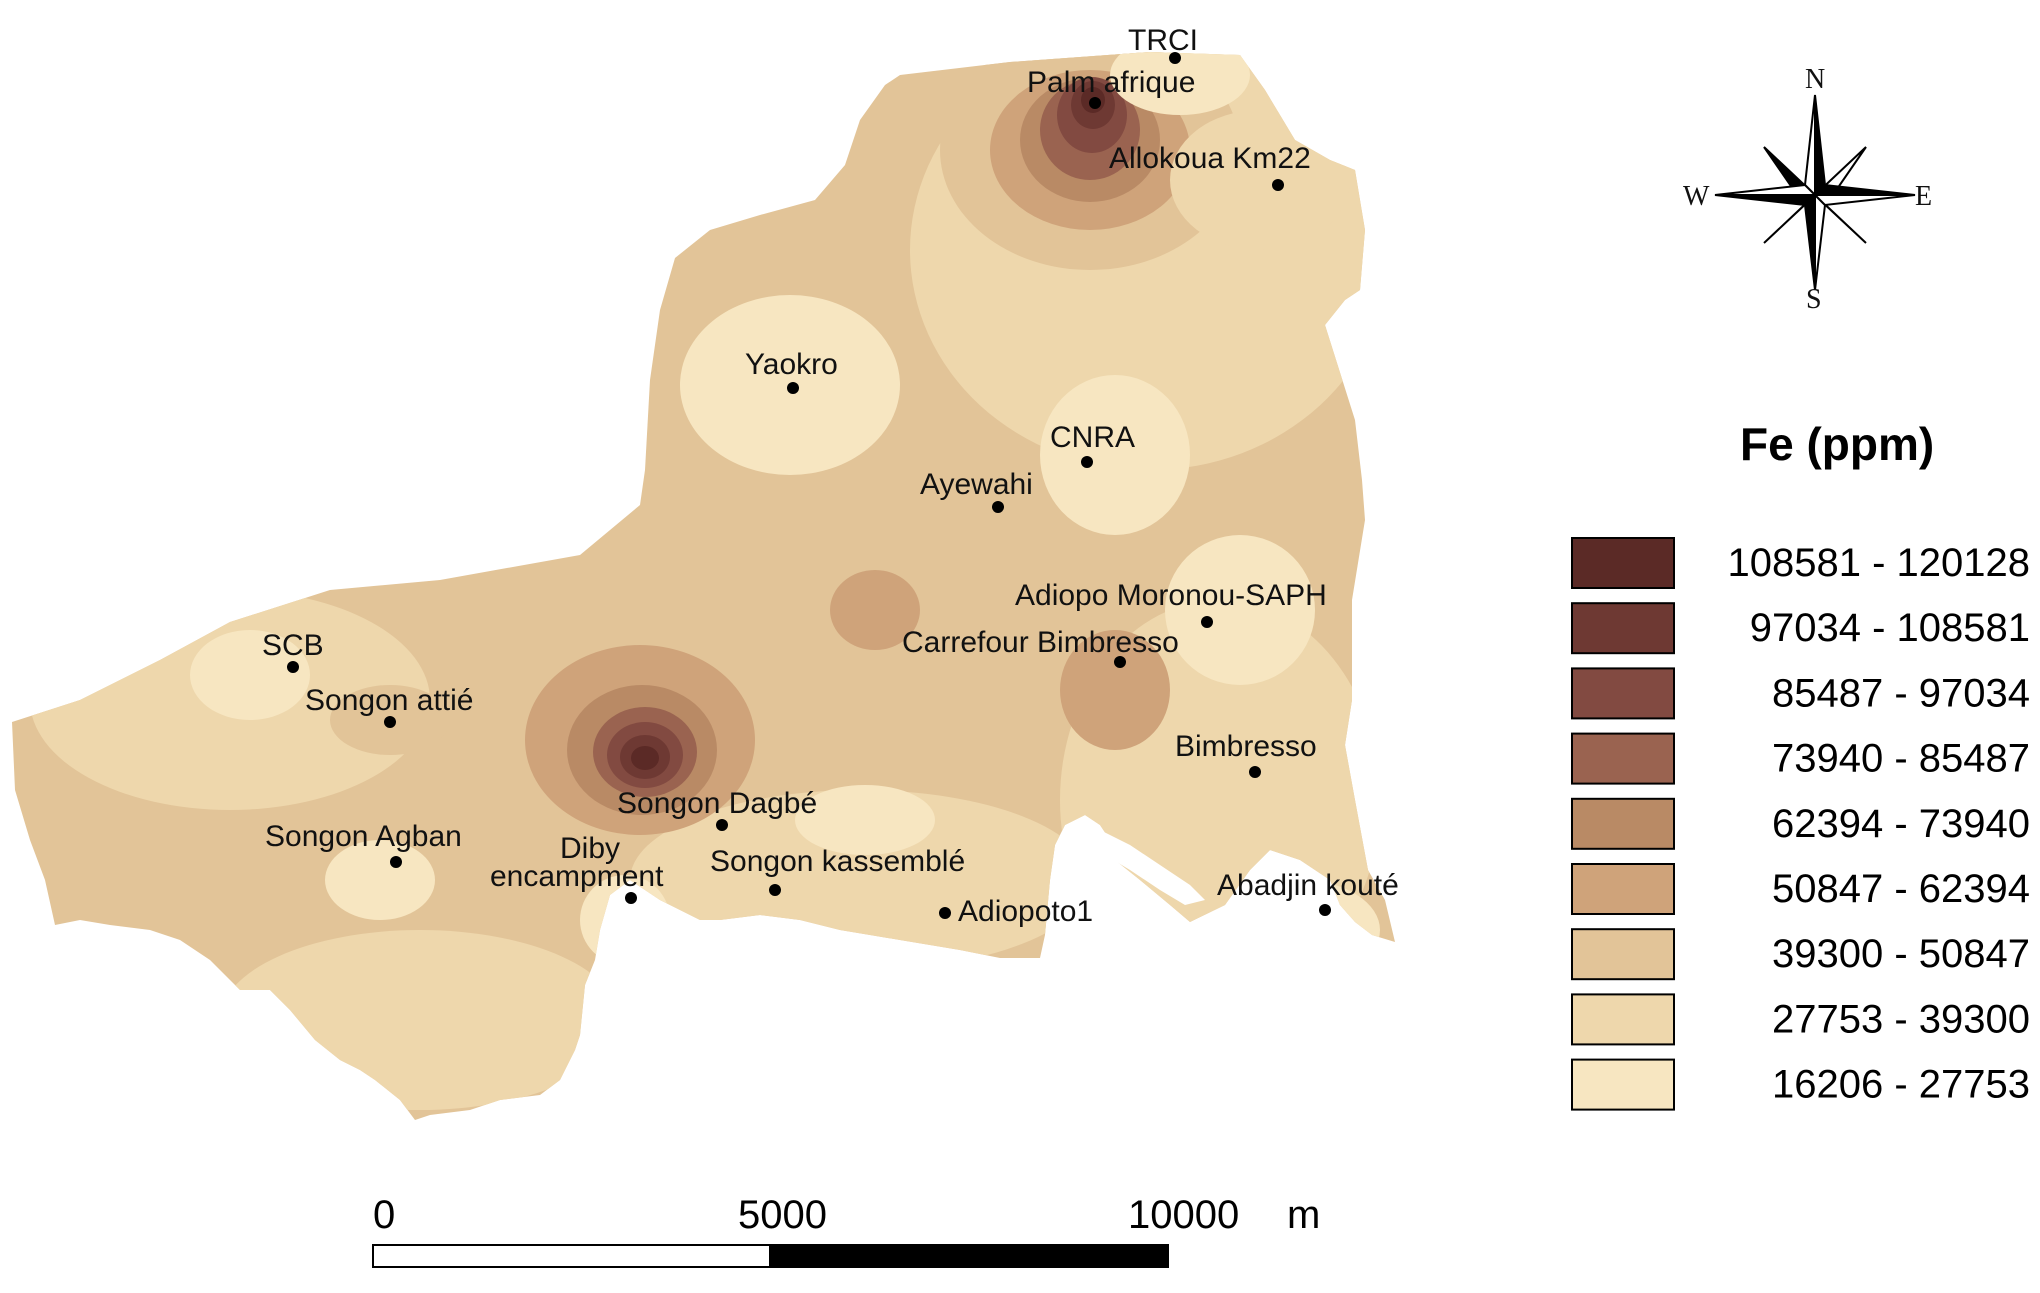  What do you see at coordinates (1246, 746) in the screenshot?
I see `site-label: Bimbresso` at bounding box center [1246, 746].